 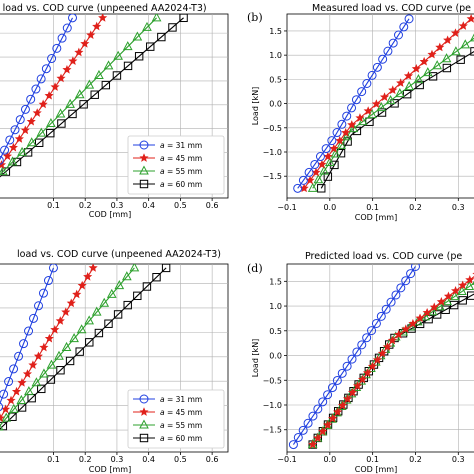 I want to click on series-b, so click(x=383, y=103).